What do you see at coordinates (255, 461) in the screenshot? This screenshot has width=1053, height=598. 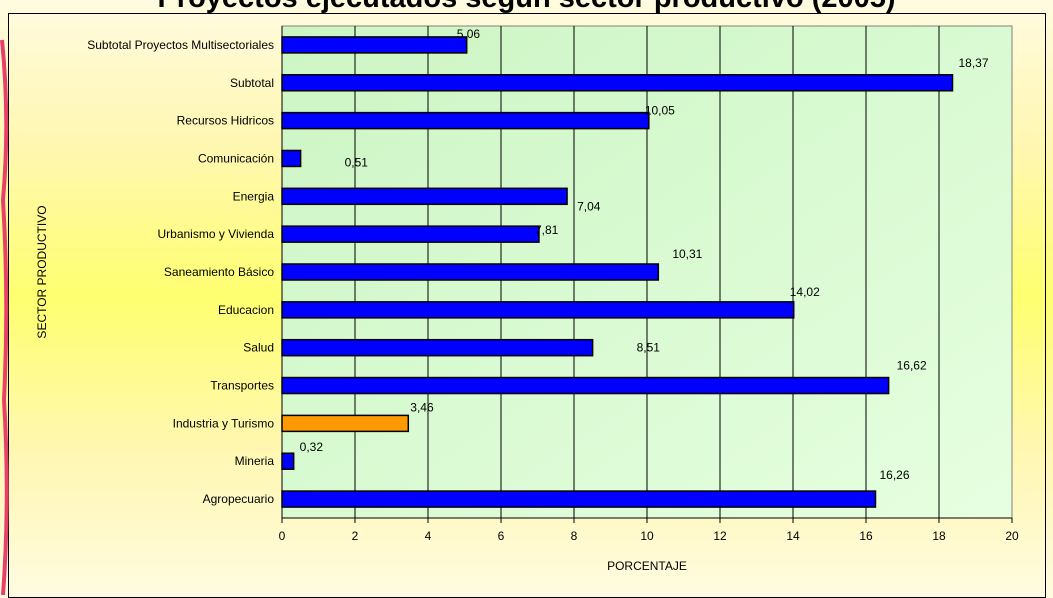 I see `category-label: Mineria` at bounding box center [255, 461].